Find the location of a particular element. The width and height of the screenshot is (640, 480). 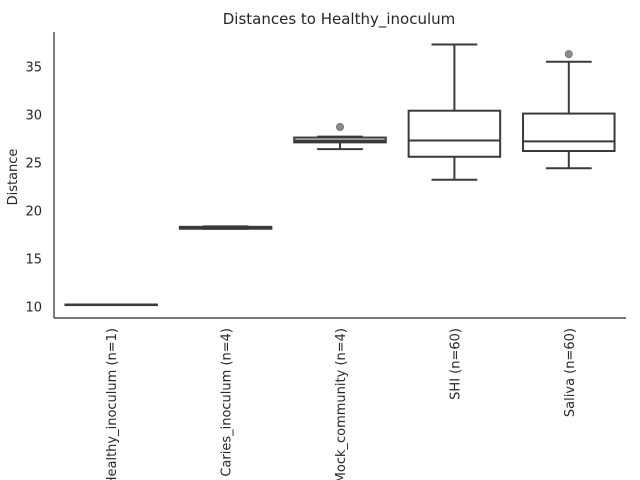

chart-title: Distances to Healthy_inoculum is located at coordinates (339, 19).